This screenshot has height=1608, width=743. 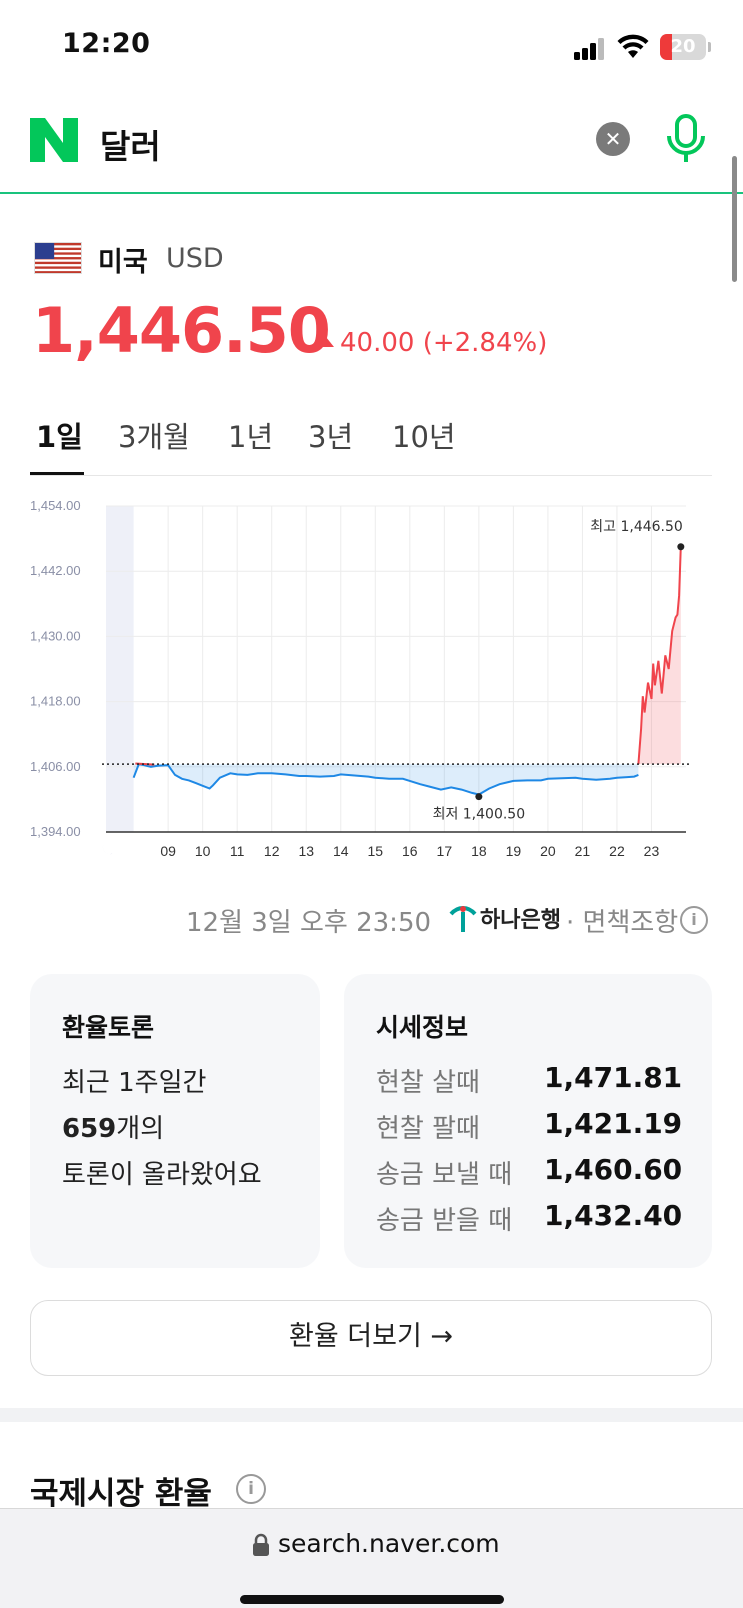 What do you see at coordinates (372, 1599) in the screenshot?
I see `home-indicator` at bounding box center [372, 1599].